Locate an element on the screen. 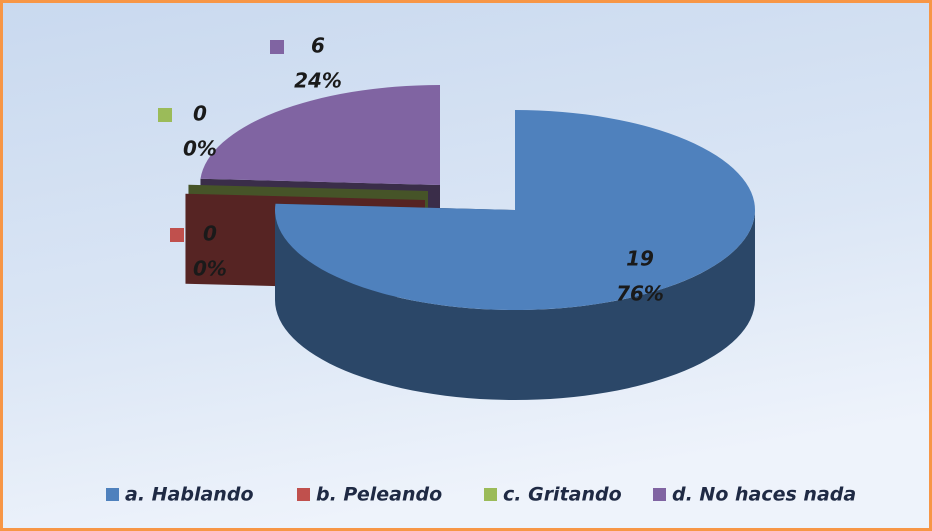 The height and width of the screenshot is (531, 932). slice is located at coordinates (320, 135).